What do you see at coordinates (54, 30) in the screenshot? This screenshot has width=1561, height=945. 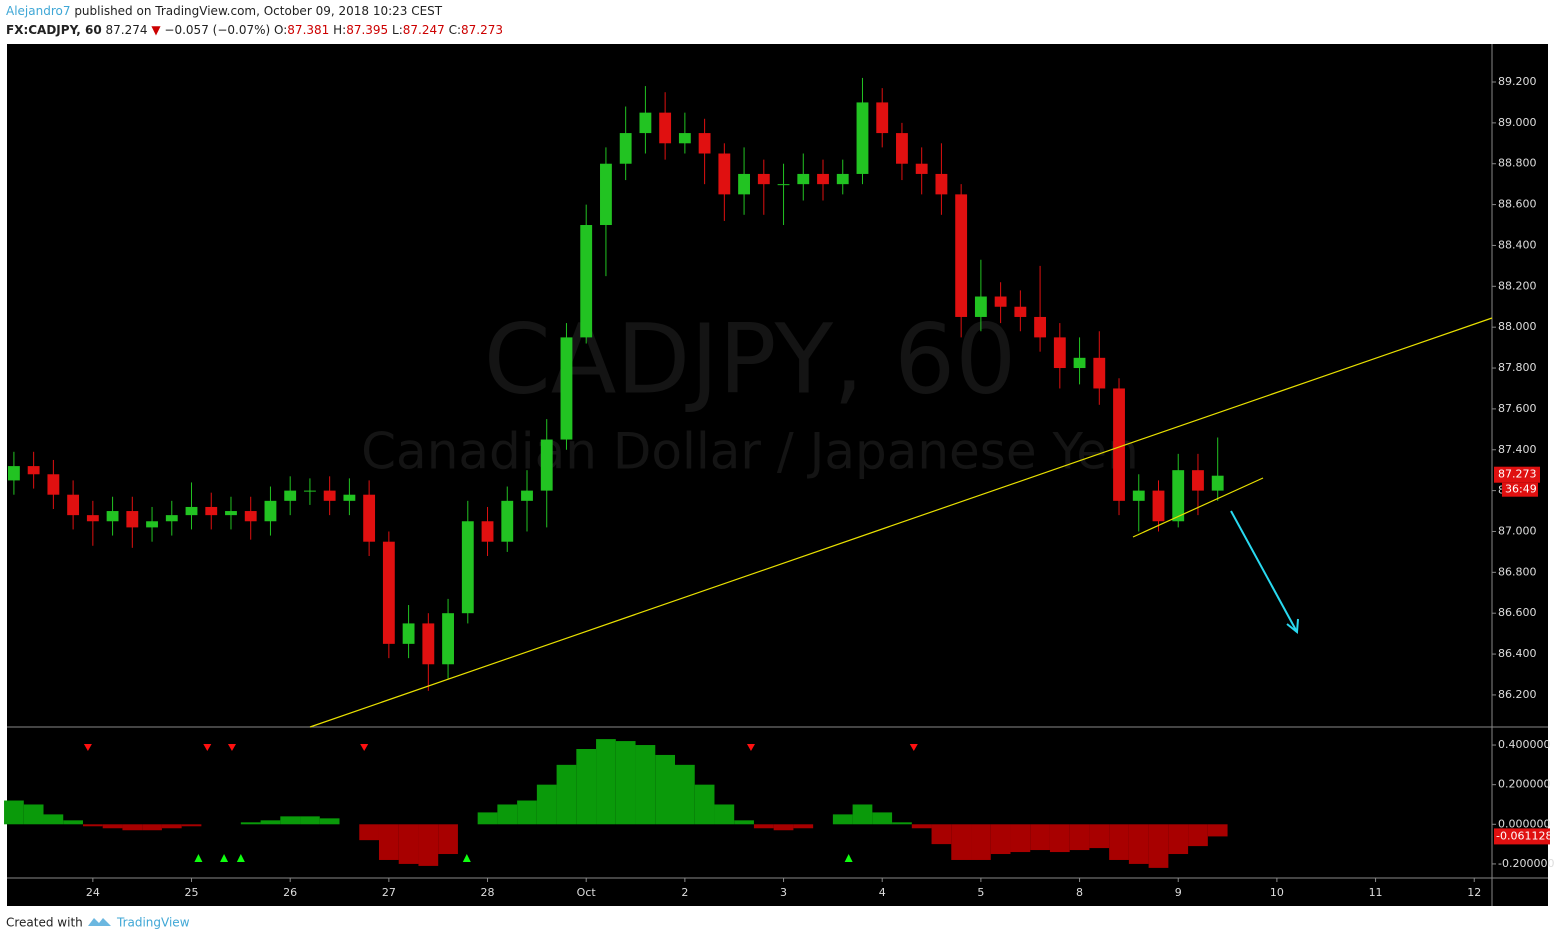 I see `symbol: FX:CADJPY, 60` at bounding box center [54, 30].